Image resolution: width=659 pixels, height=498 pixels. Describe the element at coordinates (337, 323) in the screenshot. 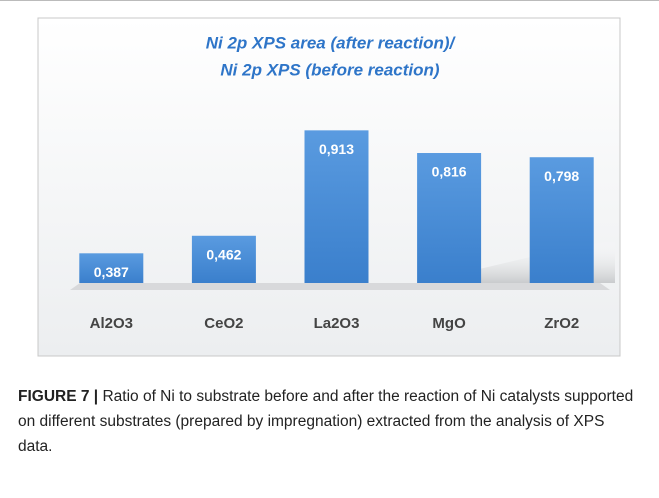

I see `x-tick-label: La2O3` at that location.